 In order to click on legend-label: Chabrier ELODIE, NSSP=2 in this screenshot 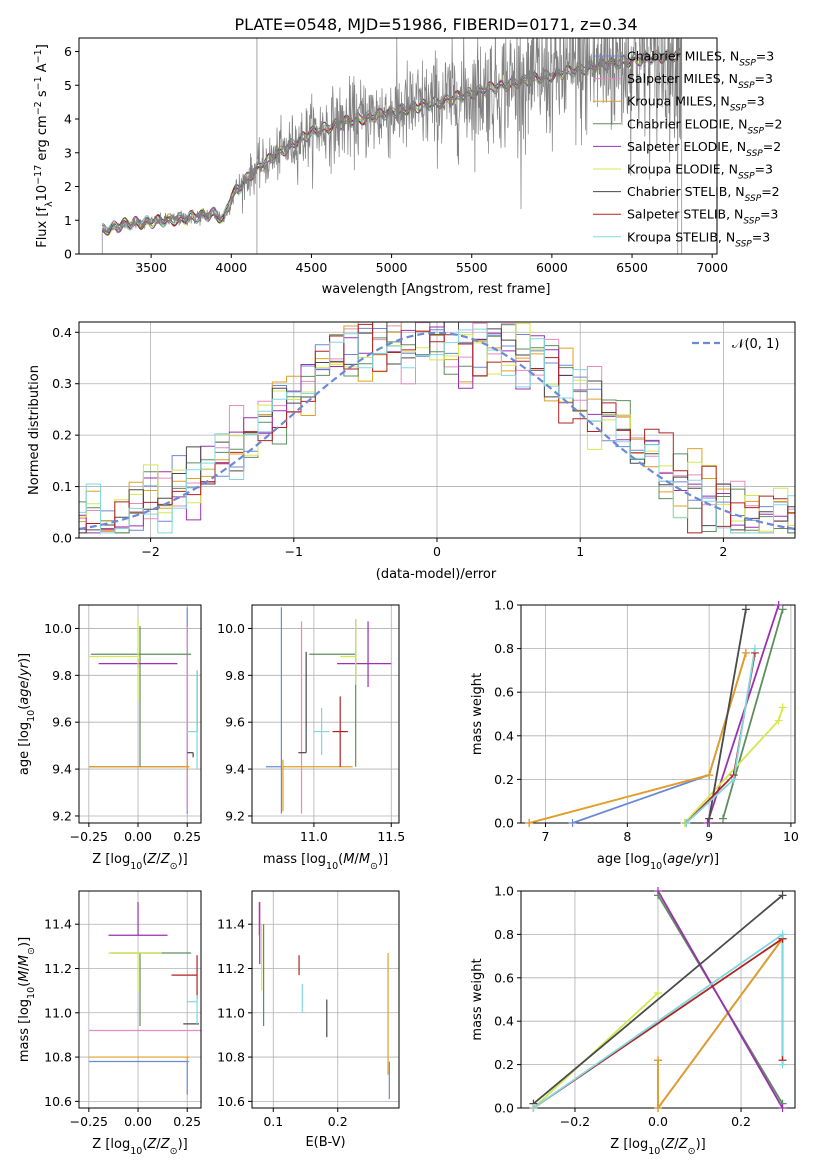, I will do `click(704, 126)`.